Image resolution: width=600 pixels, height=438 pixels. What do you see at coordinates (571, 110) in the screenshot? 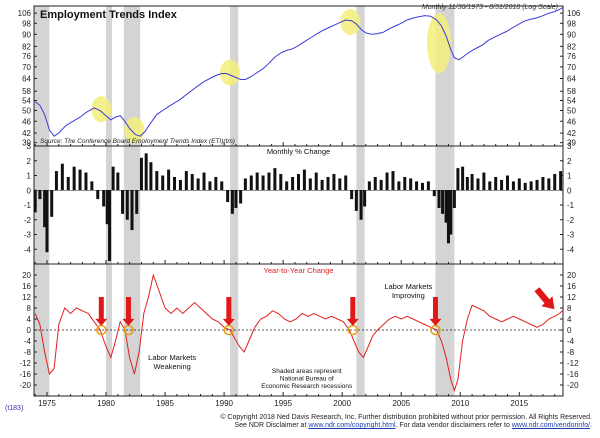
I see `panel1-ytick-label-right: 50` at bounding box center [571, 110].